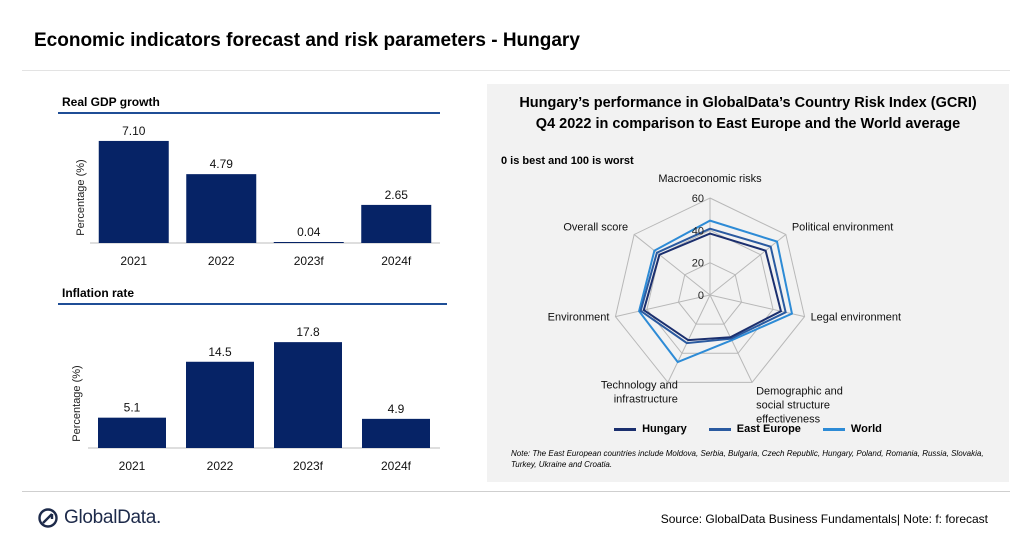 Image resolution: width=1024 pixels, height=549 pixels. What do you see at coordinates (833, 429) in the screenshot?
I see `legend-swatch-world` at bounding box center [833, 429].